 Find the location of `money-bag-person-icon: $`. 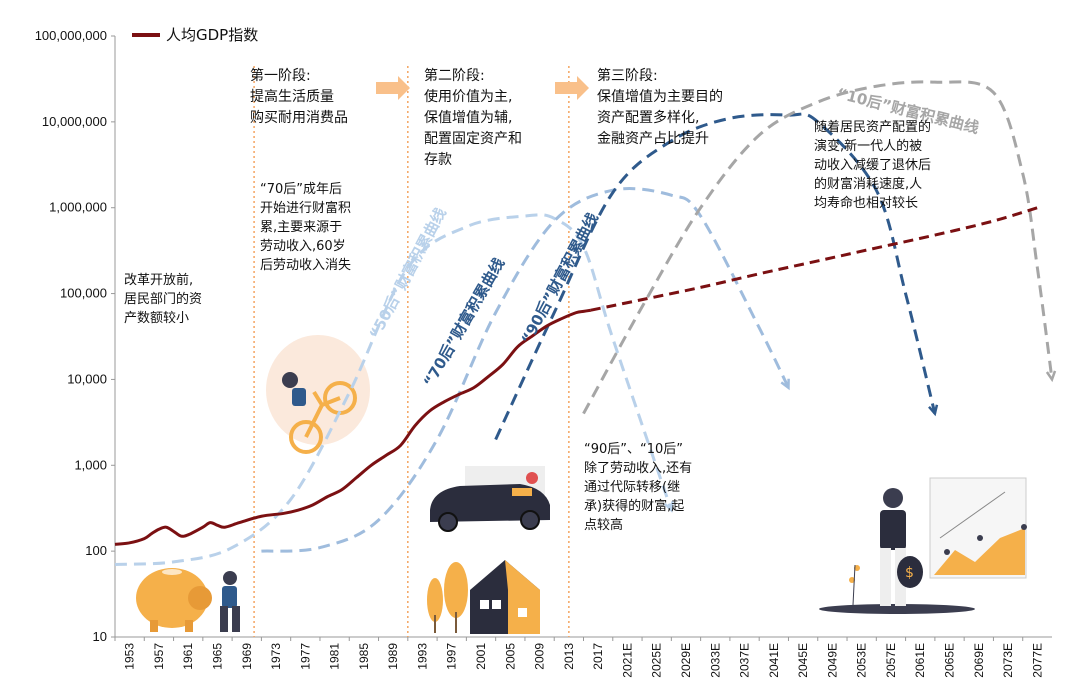

money-bag-person-icon: $ is located at coordinates (897, 551).